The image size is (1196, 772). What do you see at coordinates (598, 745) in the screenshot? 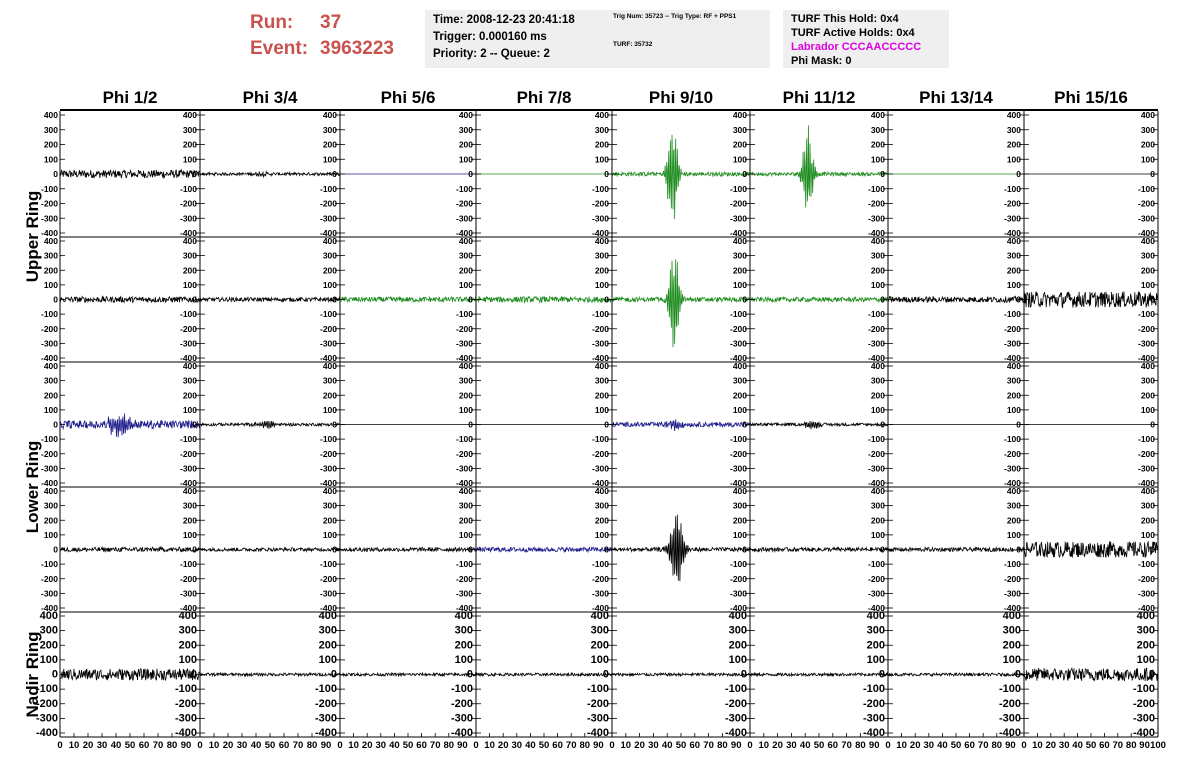
I see `x-tick-label: 90` at bounding box center [598, 745].